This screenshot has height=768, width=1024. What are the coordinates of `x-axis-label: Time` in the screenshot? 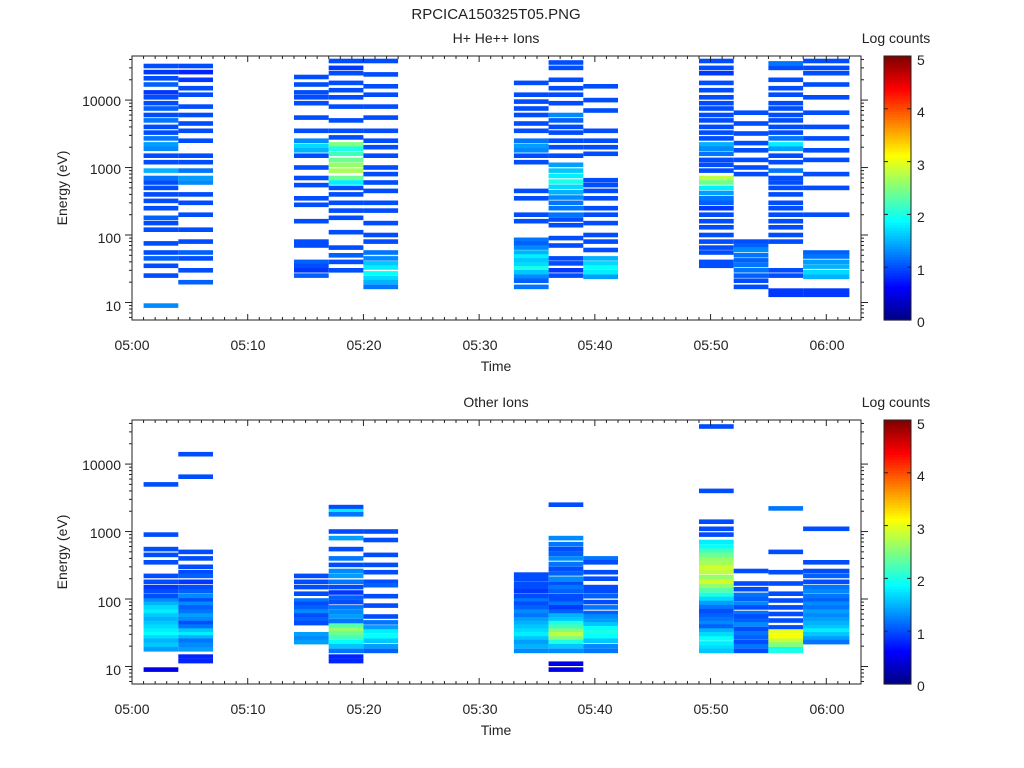 It's located at (496, 730).